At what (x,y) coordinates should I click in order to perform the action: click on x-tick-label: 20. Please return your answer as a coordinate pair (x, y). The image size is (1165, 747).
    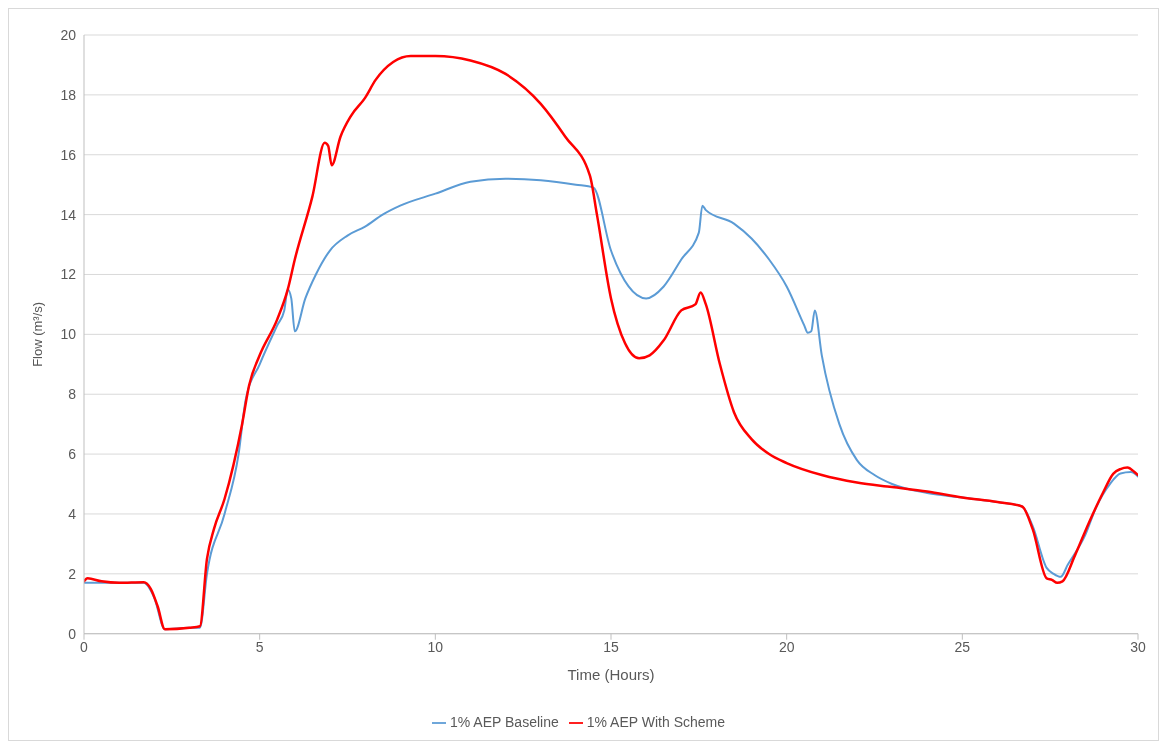
    Looking at the image, I should click on (786, 646).